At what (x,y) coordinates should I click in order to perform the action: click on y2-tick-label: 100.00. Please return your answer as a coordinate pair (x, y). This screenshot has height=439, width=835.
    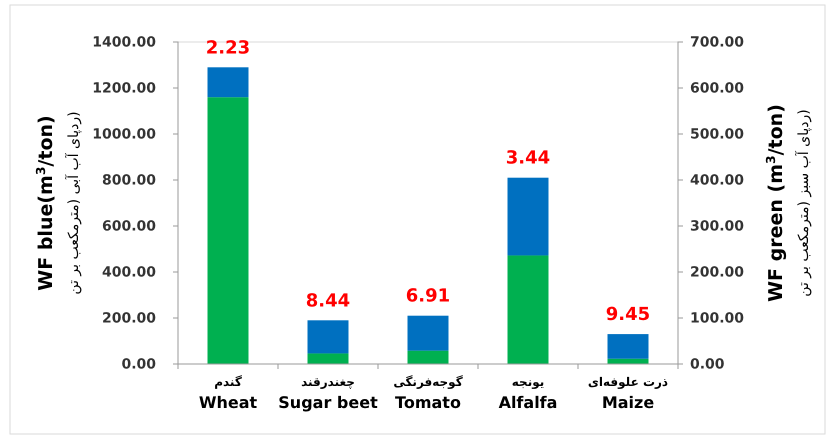
    Looking at the image, I should click on (717, 318).